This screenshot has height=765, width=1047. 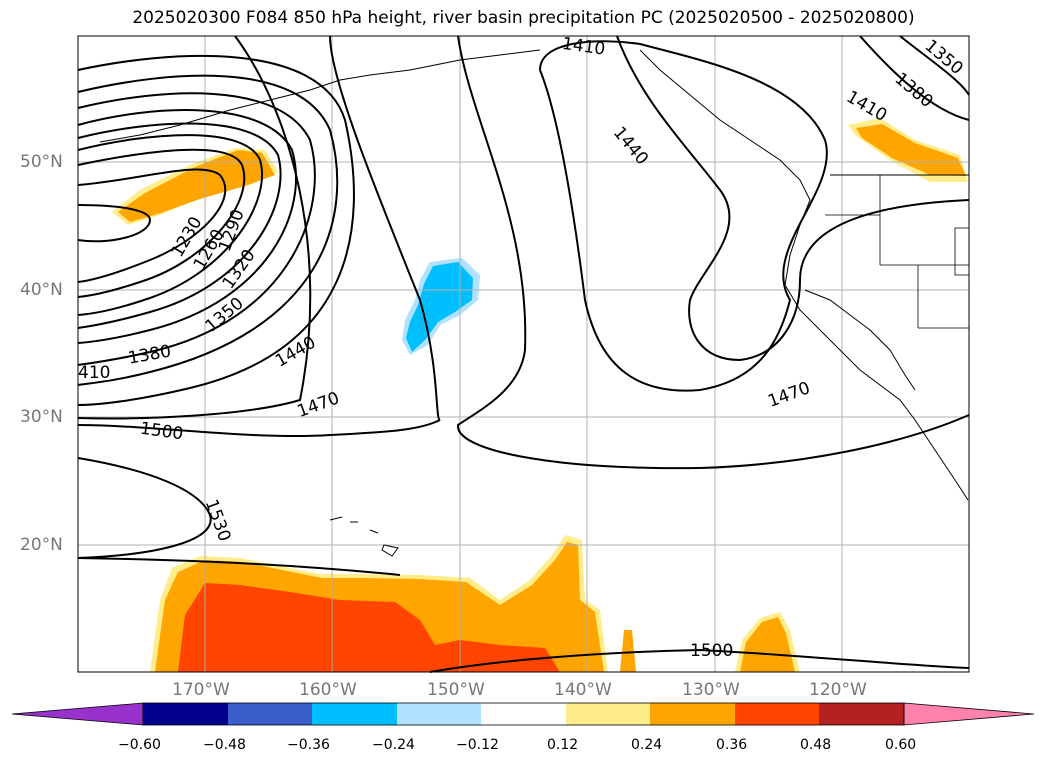 What do you see at coordinates (41, 290) in the screenshot?
I see `latitude-label: 40°N` at bounding box center [41, 290].